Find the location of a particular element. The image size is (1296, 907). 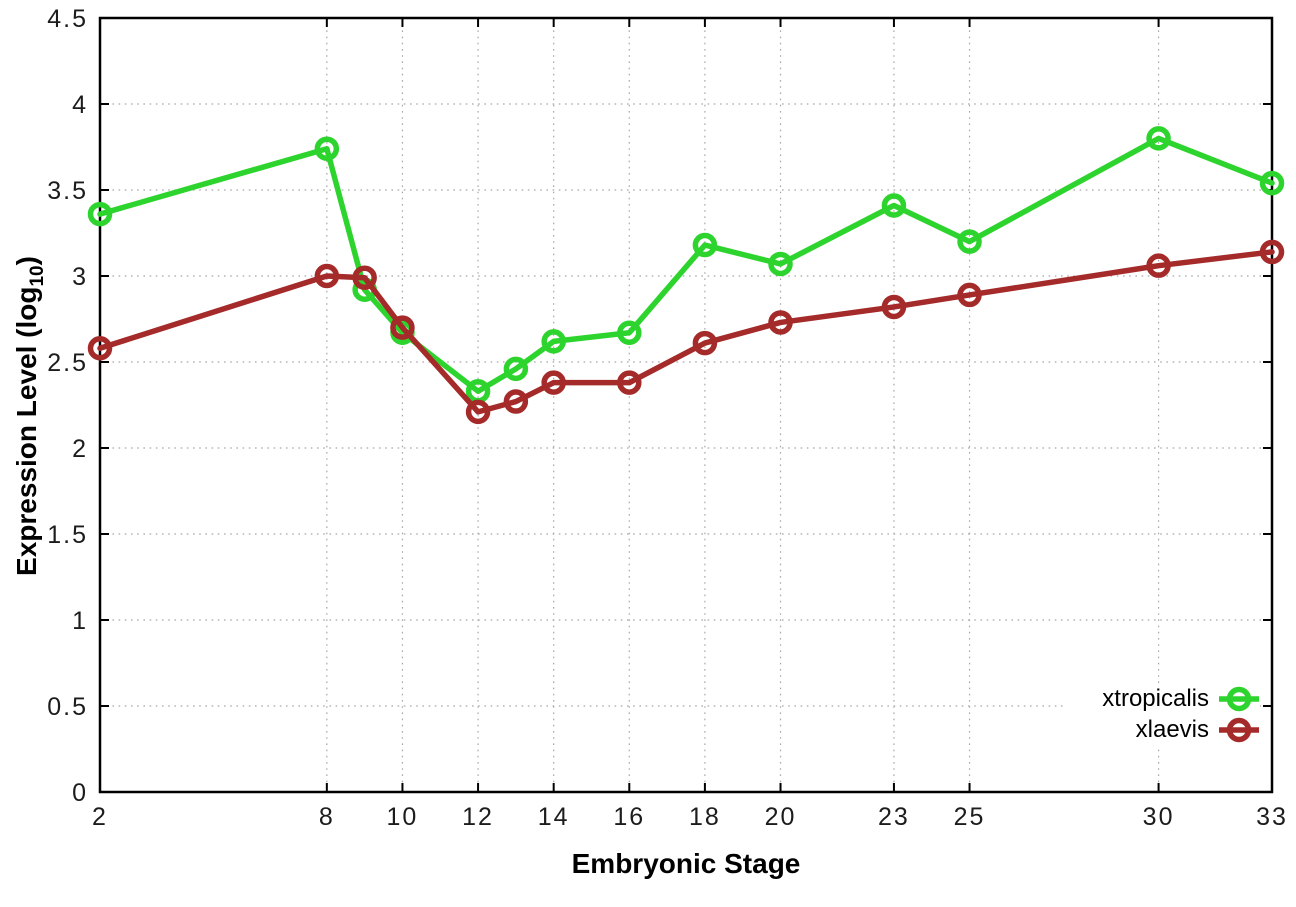

x-tick-label: 25 is located at coordinates (970, 817).